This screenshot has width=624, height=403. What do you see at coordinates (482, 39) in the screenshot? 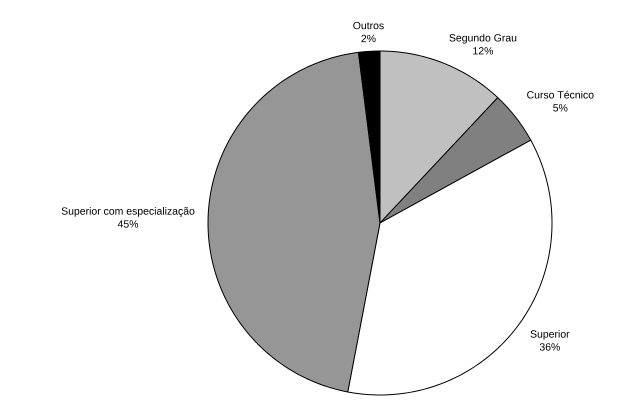
I see `slice-label: Segundo Grau` at bounding box center [482, 39].